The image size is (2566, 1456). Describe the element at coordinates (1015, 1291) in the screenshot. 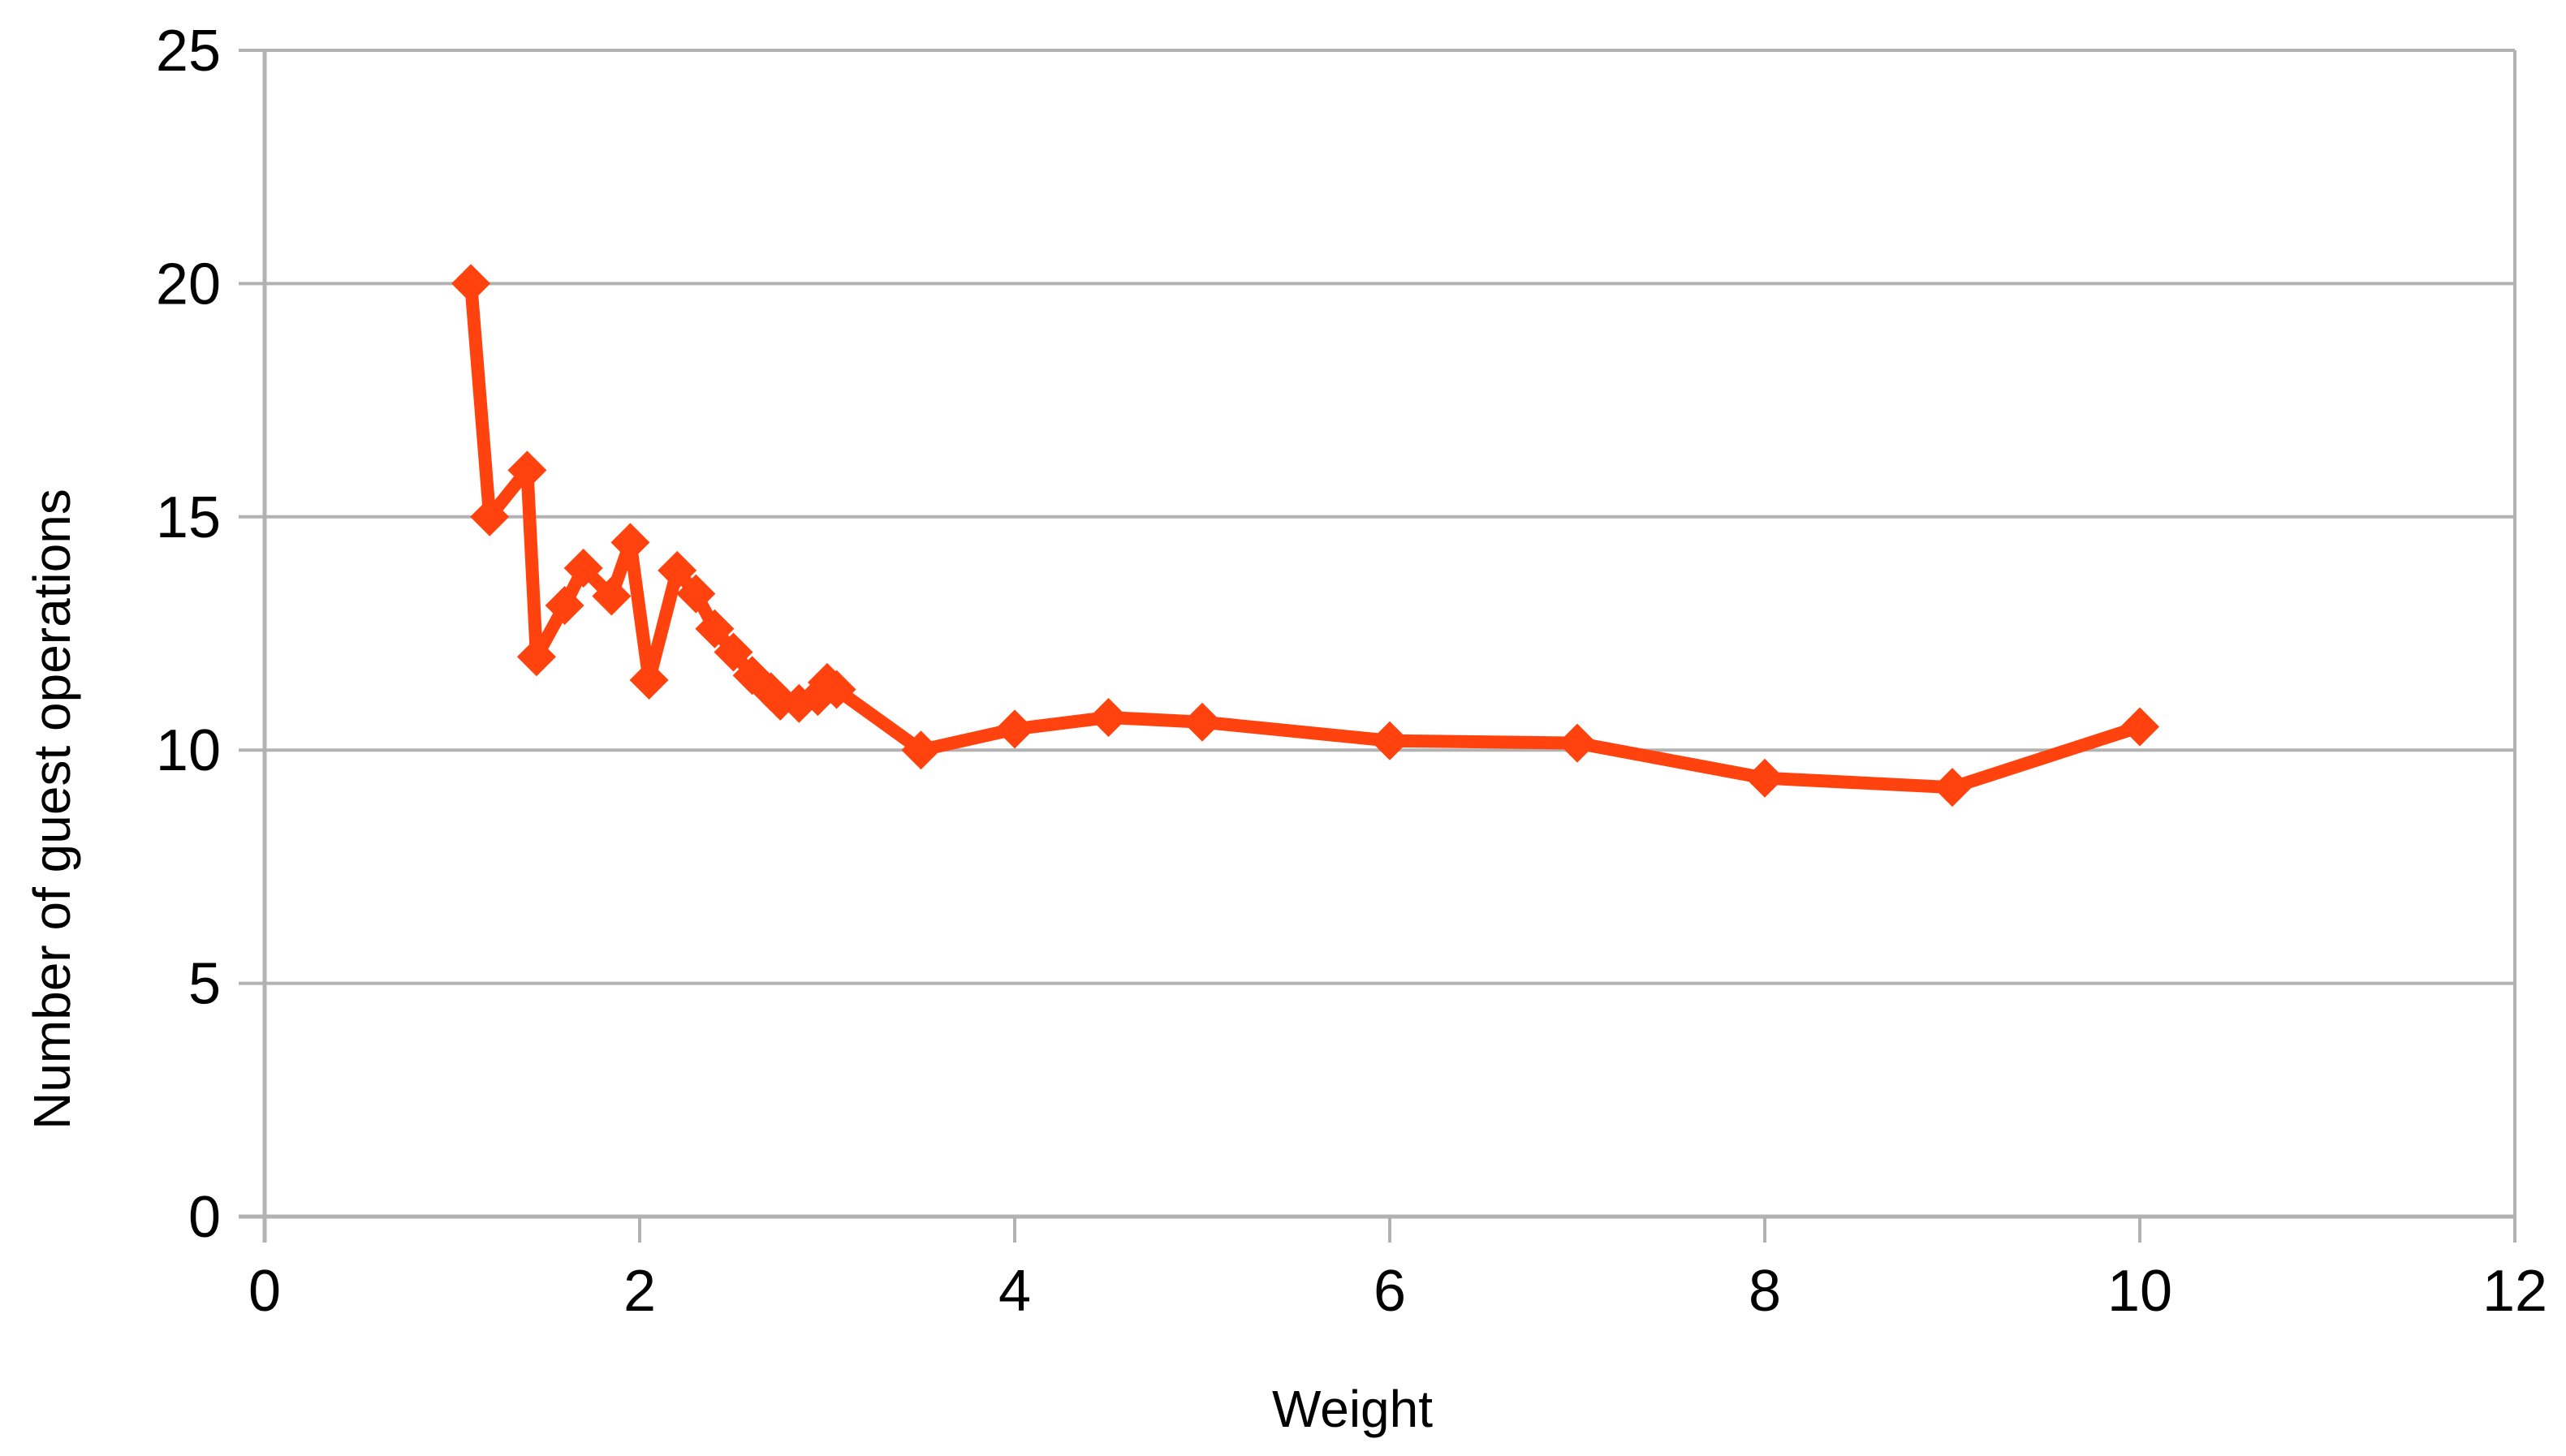

I see `x-tick-label: 4` at that location.